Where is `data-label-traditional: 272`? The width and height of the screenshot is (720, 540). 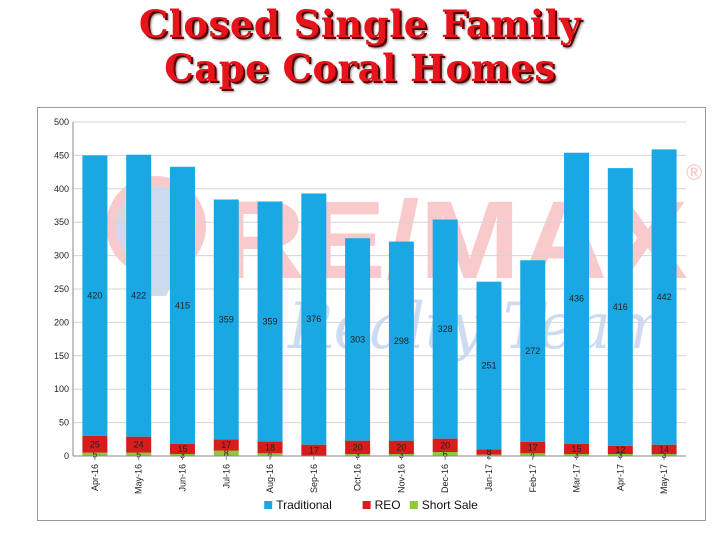 data-label-traditional: 272 is located at coordinates (532, 351).